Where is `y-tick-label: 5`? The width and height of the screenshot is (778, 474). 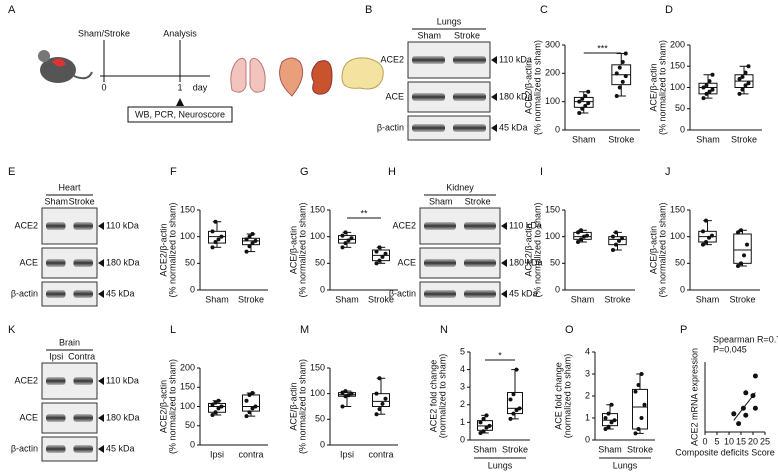
y-tick-label: 5 is located at coordinates (462, 351).